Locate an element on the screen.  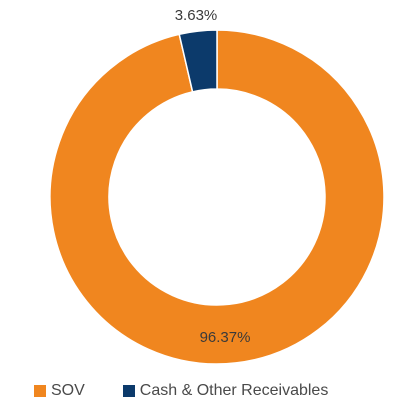
legend-item-cash: Cash & Other Receivables is located at coordinates (225, 391).